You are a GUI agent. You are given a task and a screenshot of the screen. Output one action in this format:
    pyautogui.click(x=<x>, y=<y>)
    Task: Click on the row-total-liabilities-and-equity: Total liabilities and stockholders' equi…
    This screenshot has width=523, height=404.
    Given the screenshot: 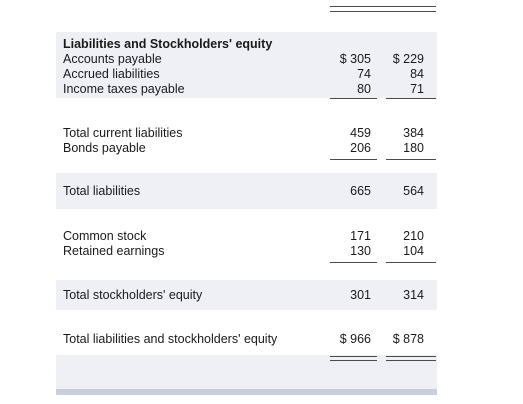 What is the action you would take?
    pyautogui.click(x=246, y=339)
    